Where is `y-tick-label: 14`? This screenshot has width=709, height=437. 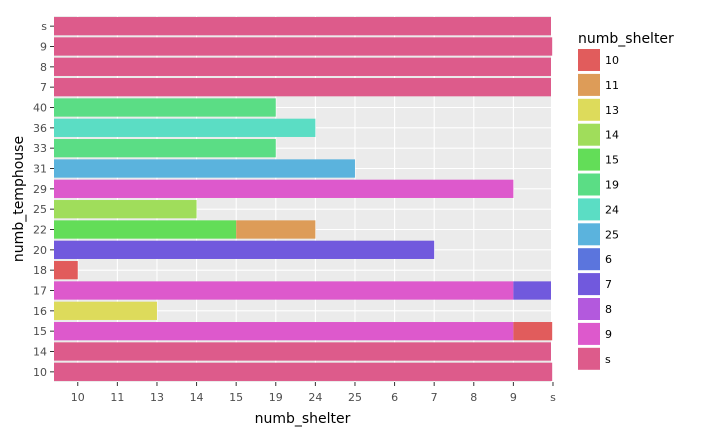 y-tick-label: 14 is located at coordinates (40, 352).